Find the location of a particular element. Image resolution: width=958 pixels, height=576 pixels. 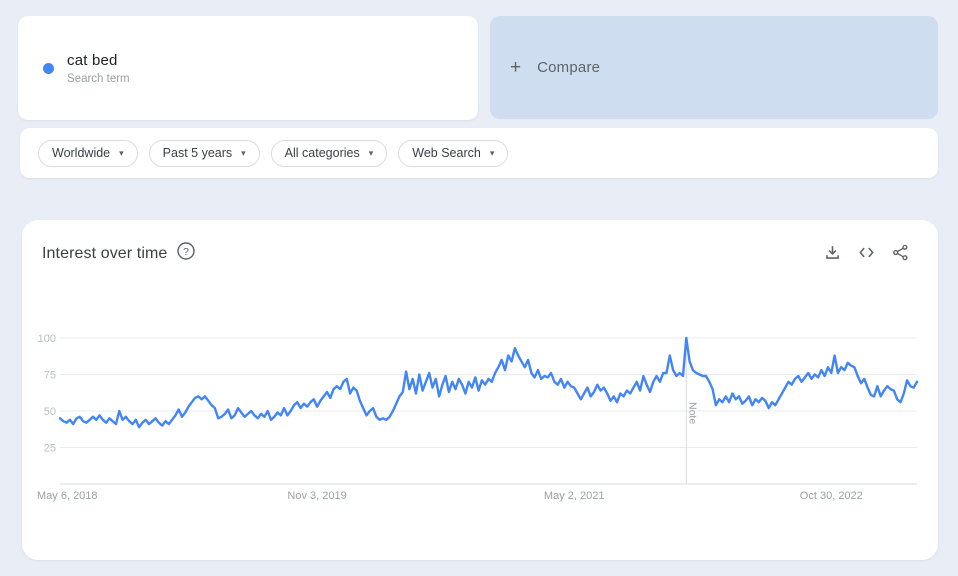

help-icon: ? is located at coordinates (186, 251).